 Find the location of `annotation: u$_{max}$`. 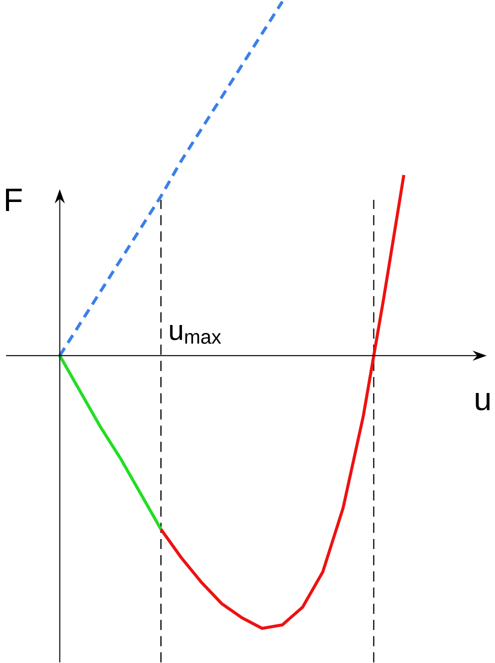

annotation: u$_{max}$ is located at coordinates (196, 334).